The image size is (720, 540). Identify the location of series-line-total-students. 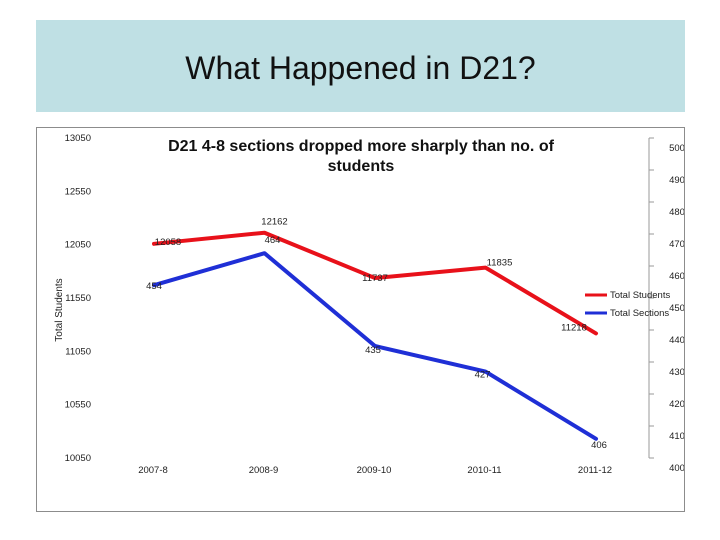
(375, 283).